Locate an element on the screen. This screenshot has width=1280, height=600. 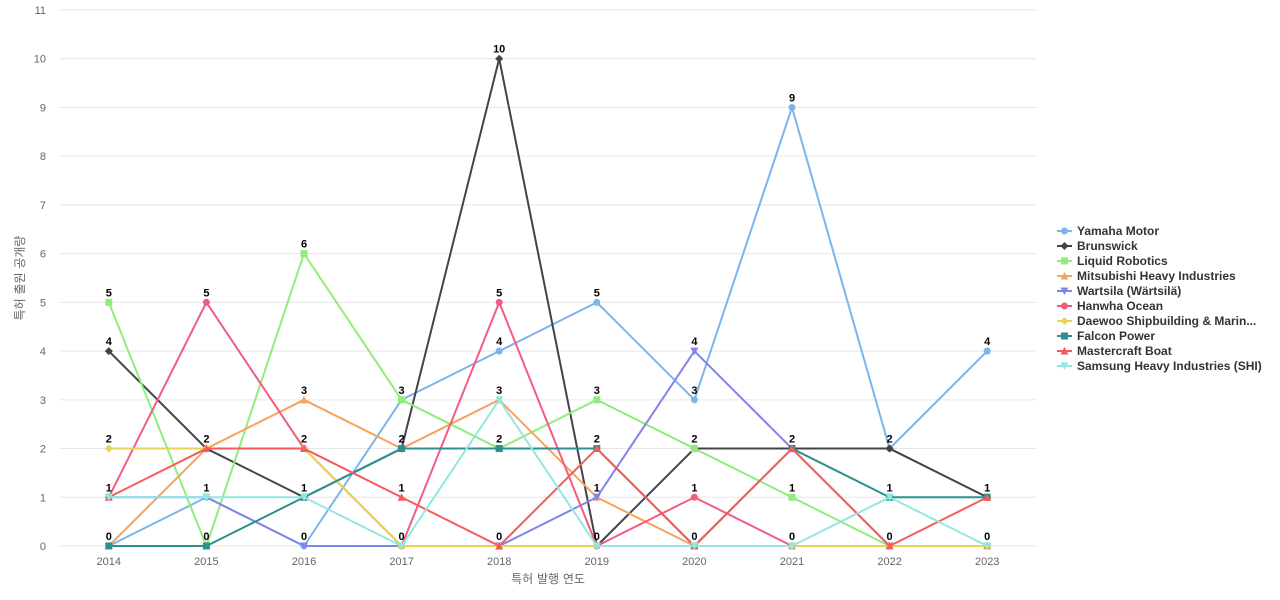
legend-item: Brunswick is located at coordinates (1097, 246).